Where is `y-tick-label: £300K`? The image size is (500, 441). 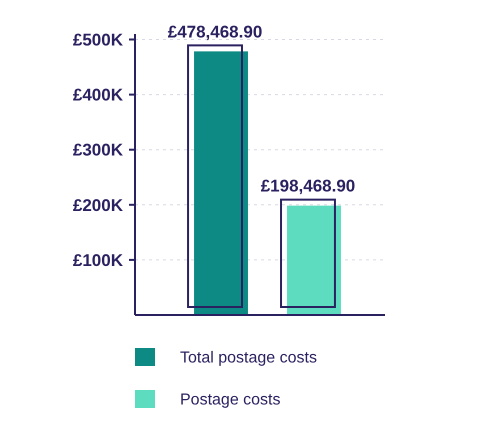 y-tick-label: £300K is located at coordinates (98, 150).